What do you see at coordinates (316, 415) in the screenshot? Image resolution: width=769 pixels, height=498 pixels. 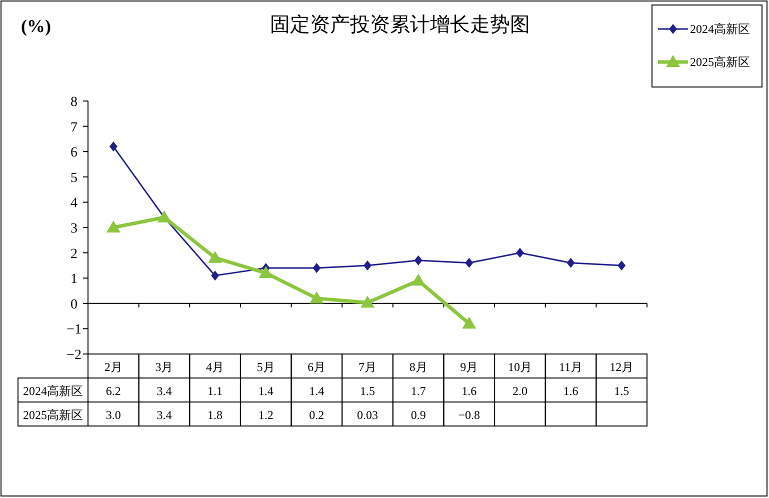 I see `data-label: 0.2` at bounding box center [316, 415].